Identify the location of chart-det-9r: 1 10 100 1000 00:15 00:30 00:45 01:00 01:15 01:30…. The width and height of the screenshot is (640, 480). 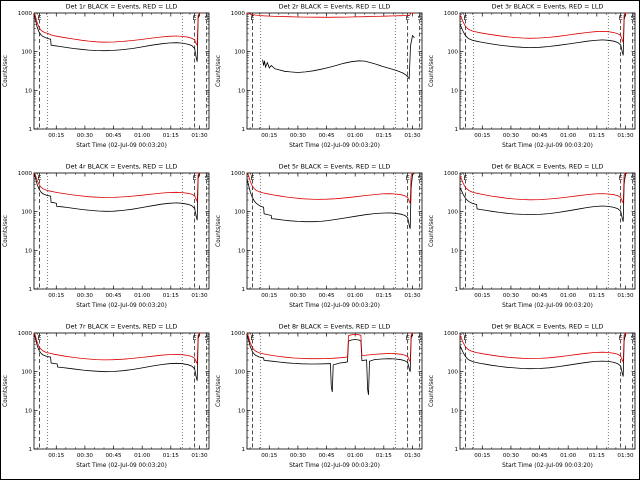
(532, 396).